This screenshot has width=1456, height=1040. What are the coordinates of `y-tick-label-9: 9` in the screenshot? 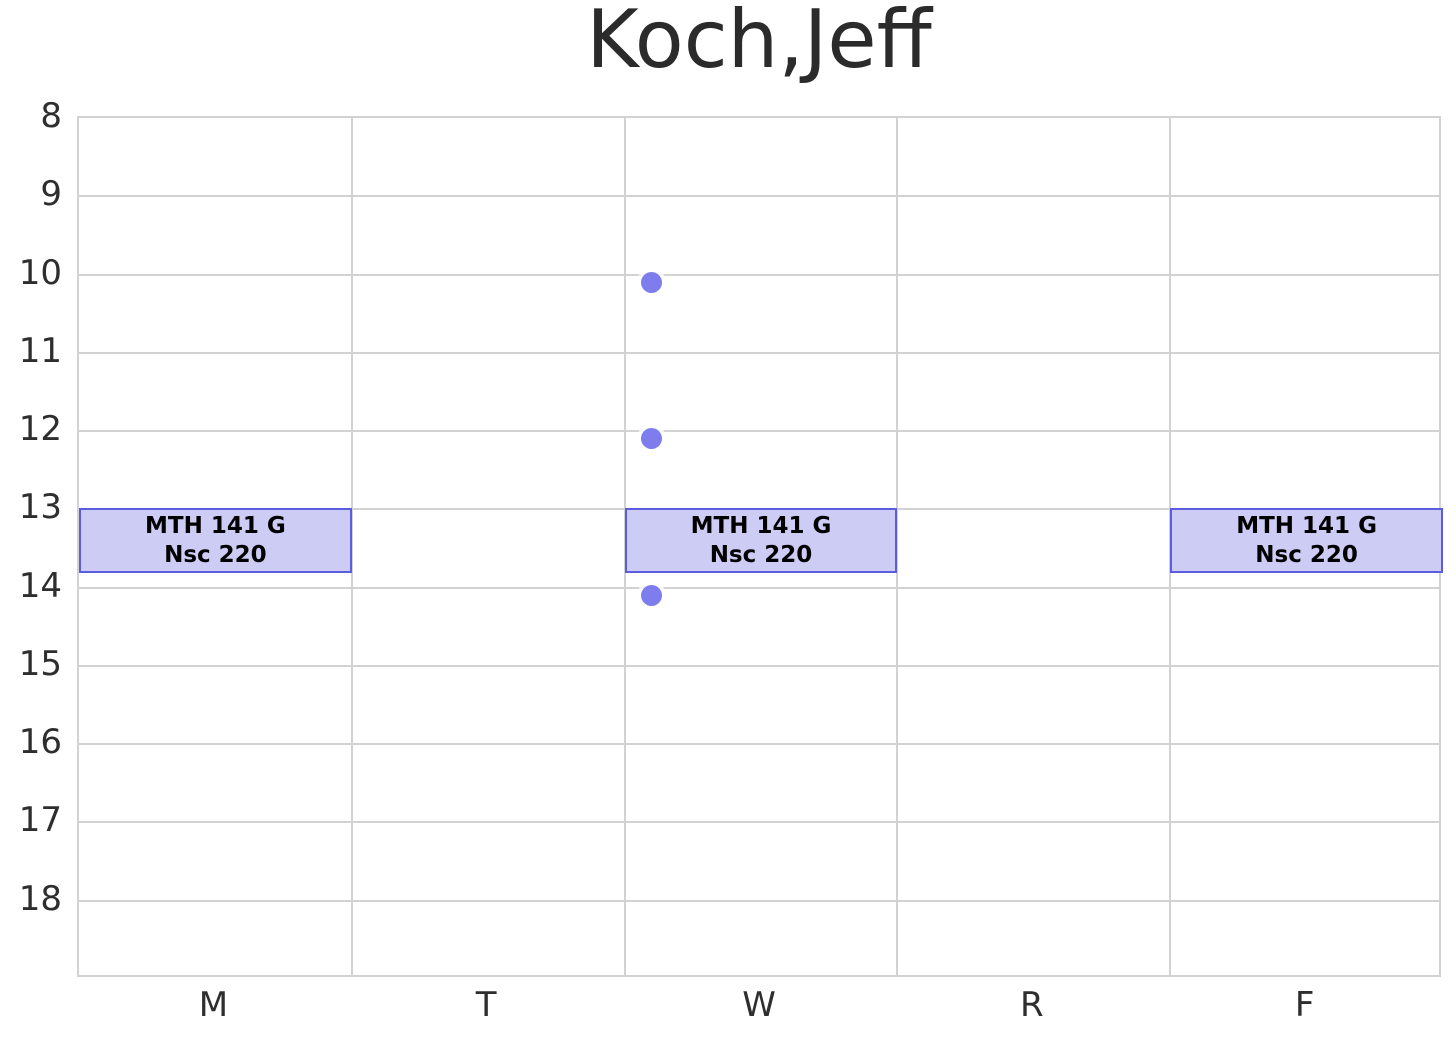 It's located at (51, 194).